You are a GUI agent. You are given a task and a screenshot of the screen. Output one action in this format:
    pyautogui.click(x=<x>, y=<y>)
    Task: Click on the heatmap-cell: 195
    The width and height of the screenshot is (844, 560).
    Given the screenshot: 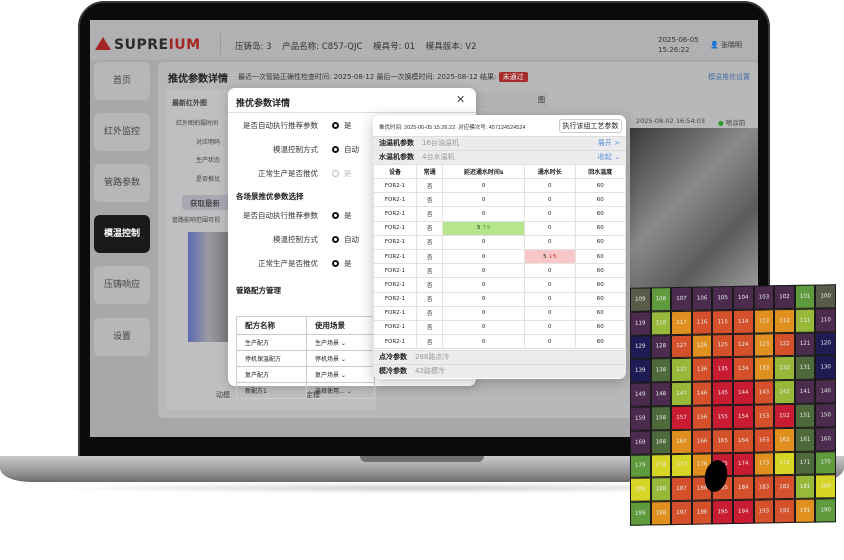 What is the action you would take?
    pyautogui.click(x=722, y=512)
    